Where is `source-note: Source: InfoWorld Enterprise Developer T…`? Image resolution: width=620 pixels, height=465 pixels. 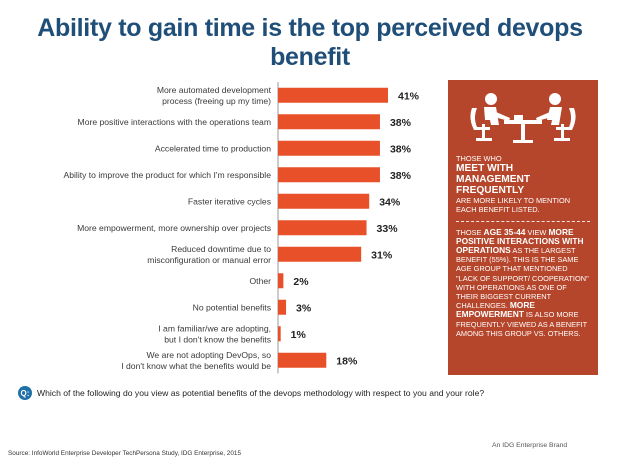 source-note: Source: InfoWorld Enterprise Developer T… is located at coordinates (125, 453).